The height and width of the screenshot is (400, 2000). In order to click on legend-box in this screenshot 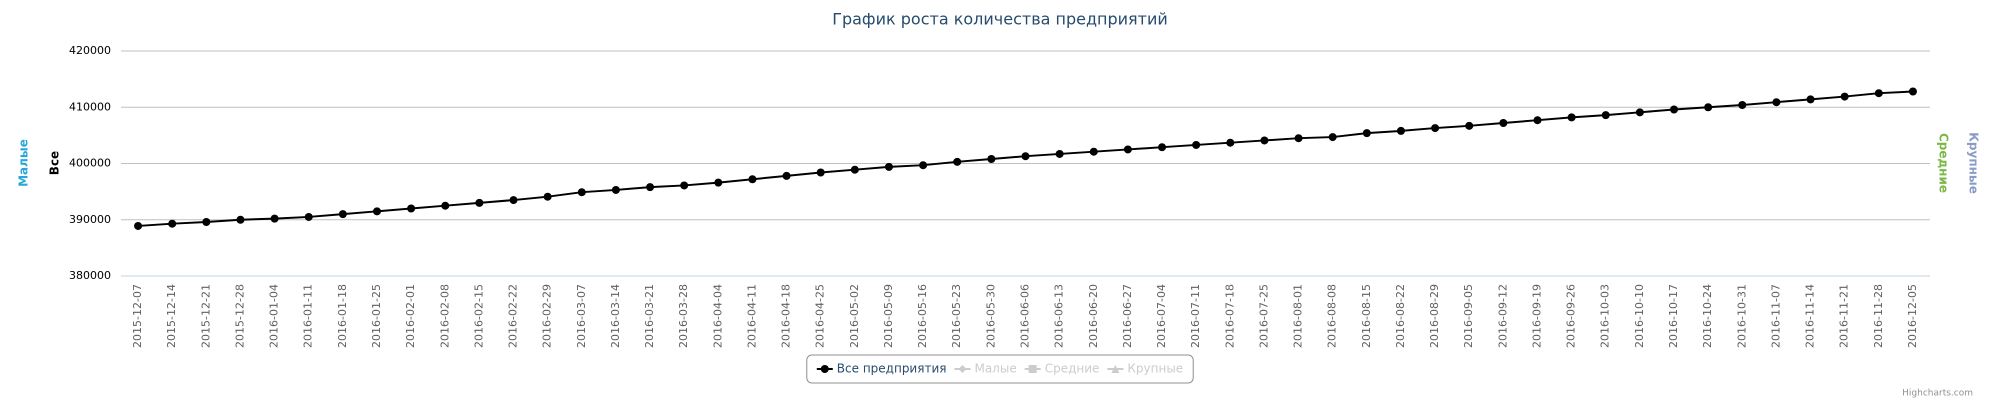, I will do `click(1000, 369)`.